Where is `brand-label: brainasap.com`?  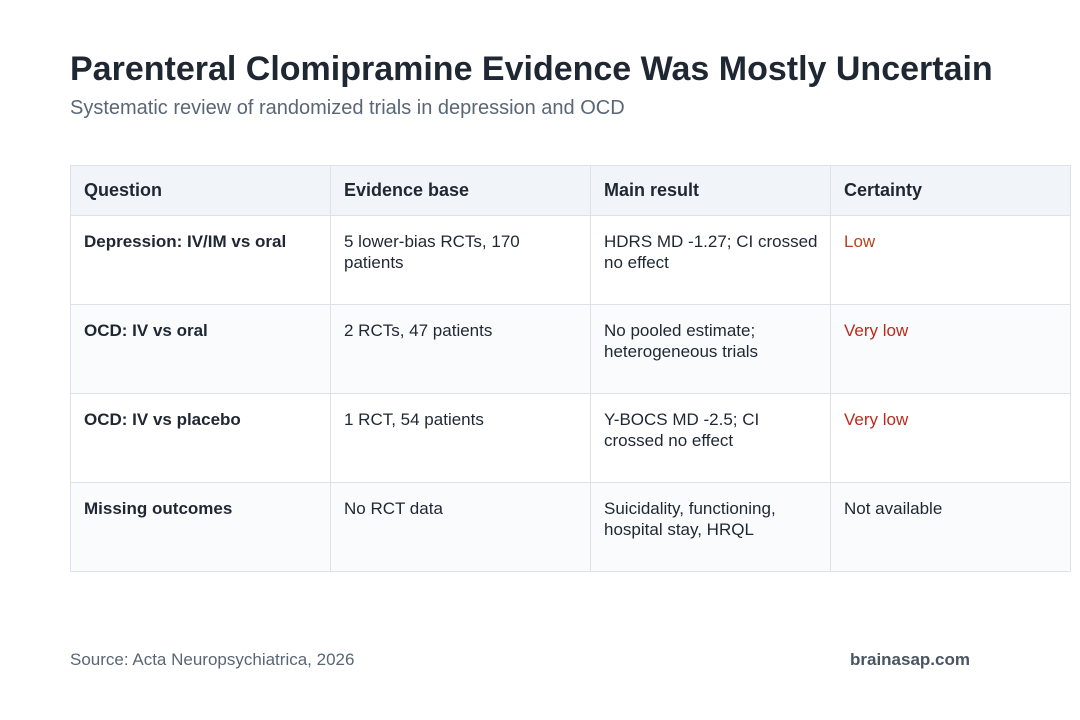 brand-label: brainasap.com is located at coordinates (910, 659).